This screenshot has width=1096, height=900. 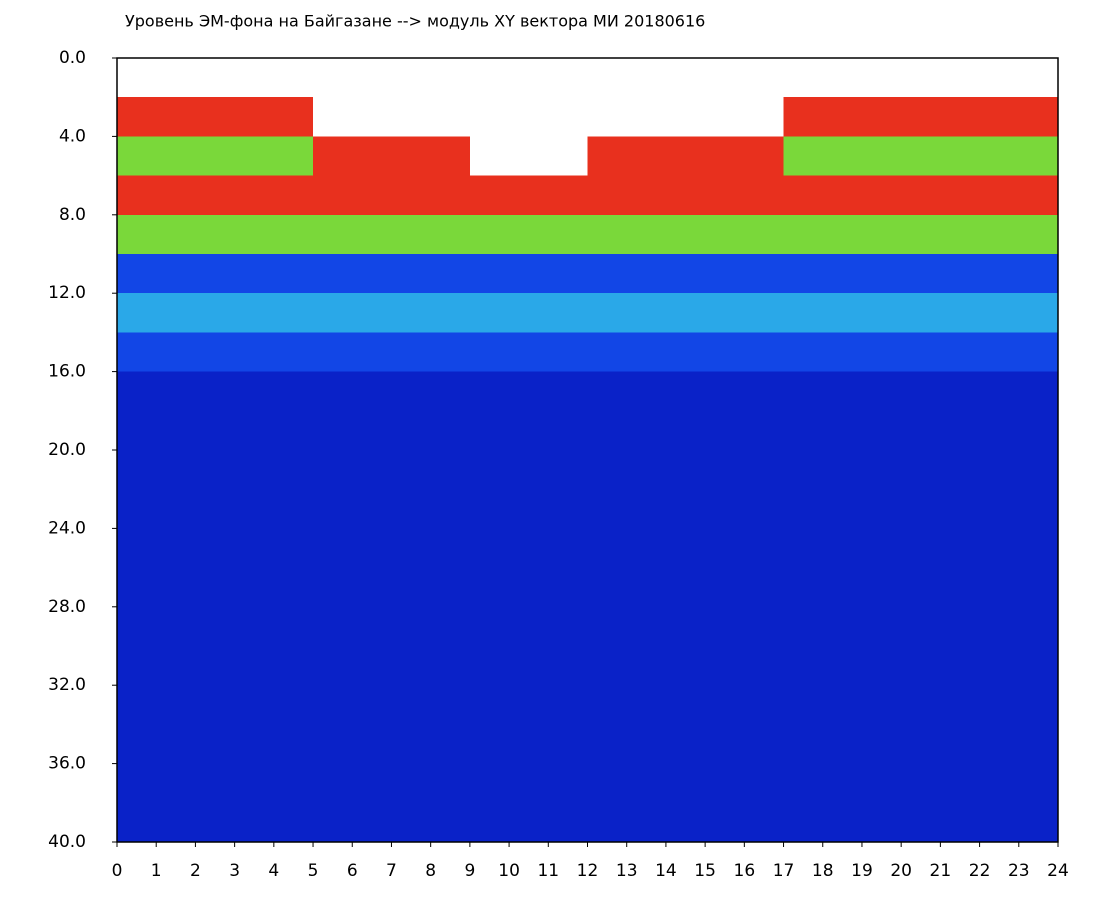 I want to click on x-tick-label: 3, so click(x=234, y=871).